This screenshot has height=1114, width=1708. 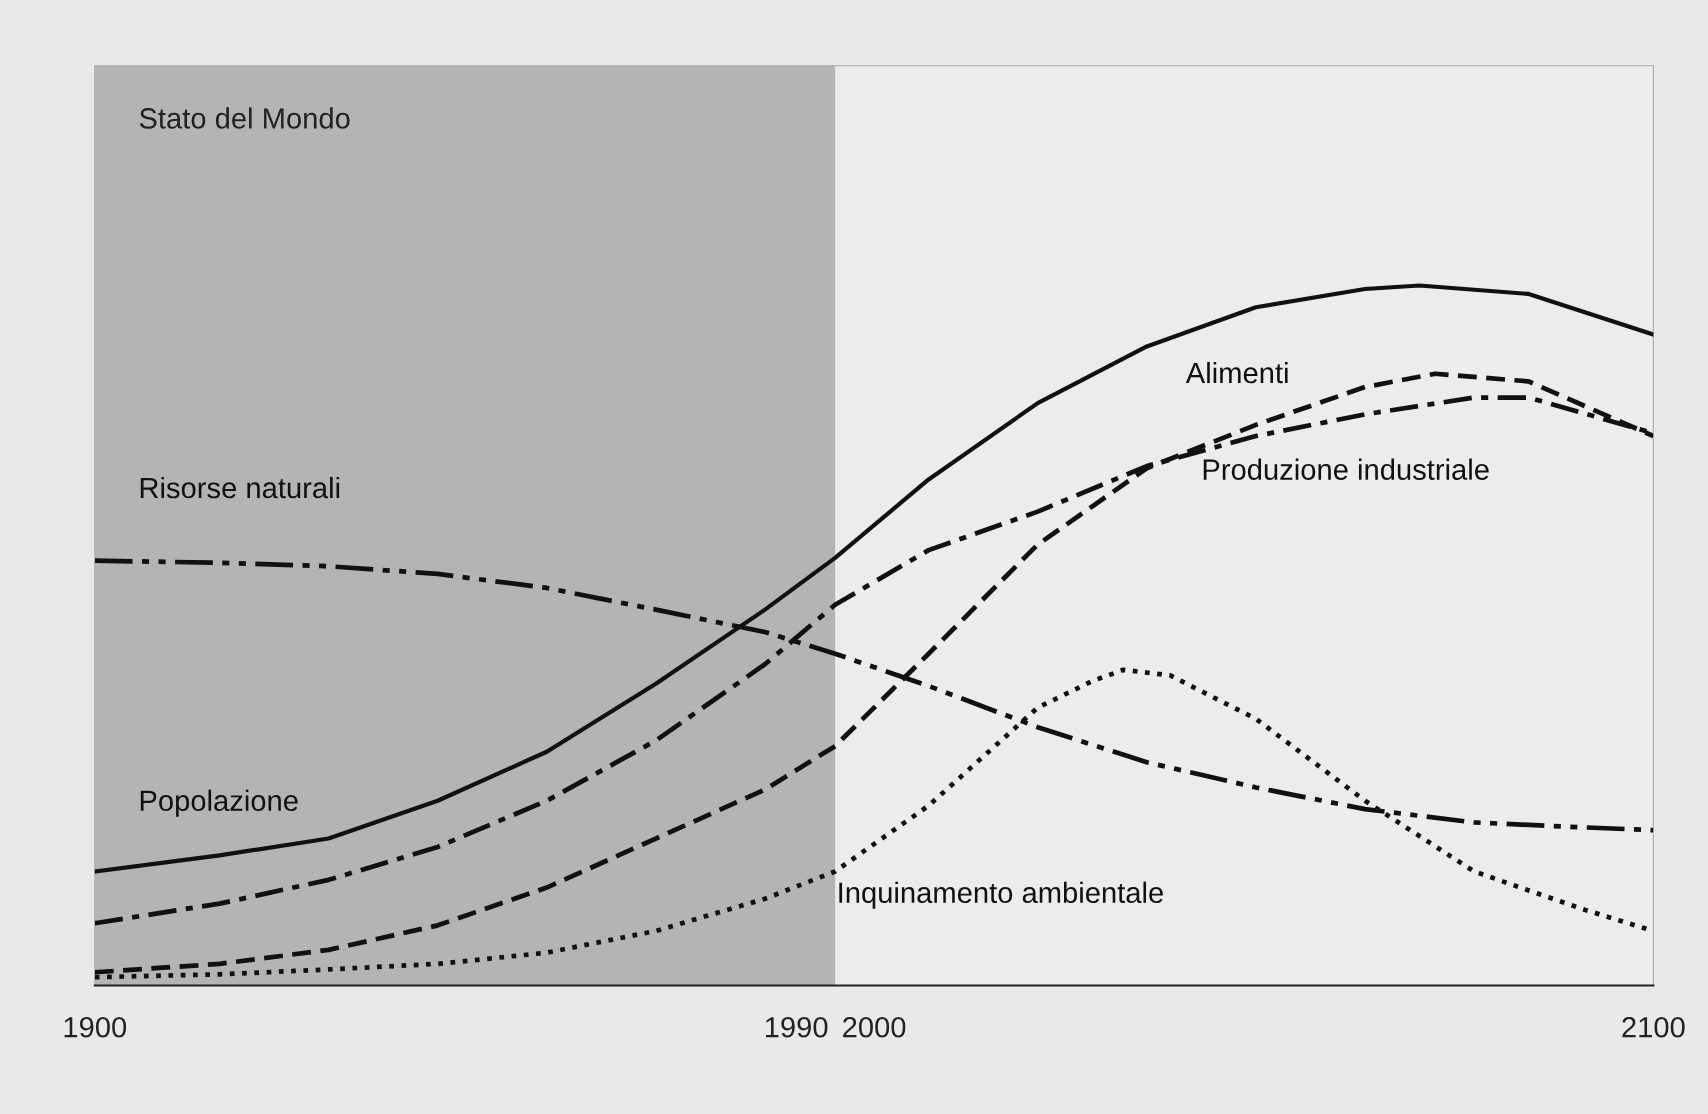 What do you see at coordinates (1653, 1027) in the screenshot?
I see `x-tick-label: 2100` at bounding box center [1653, 1027].